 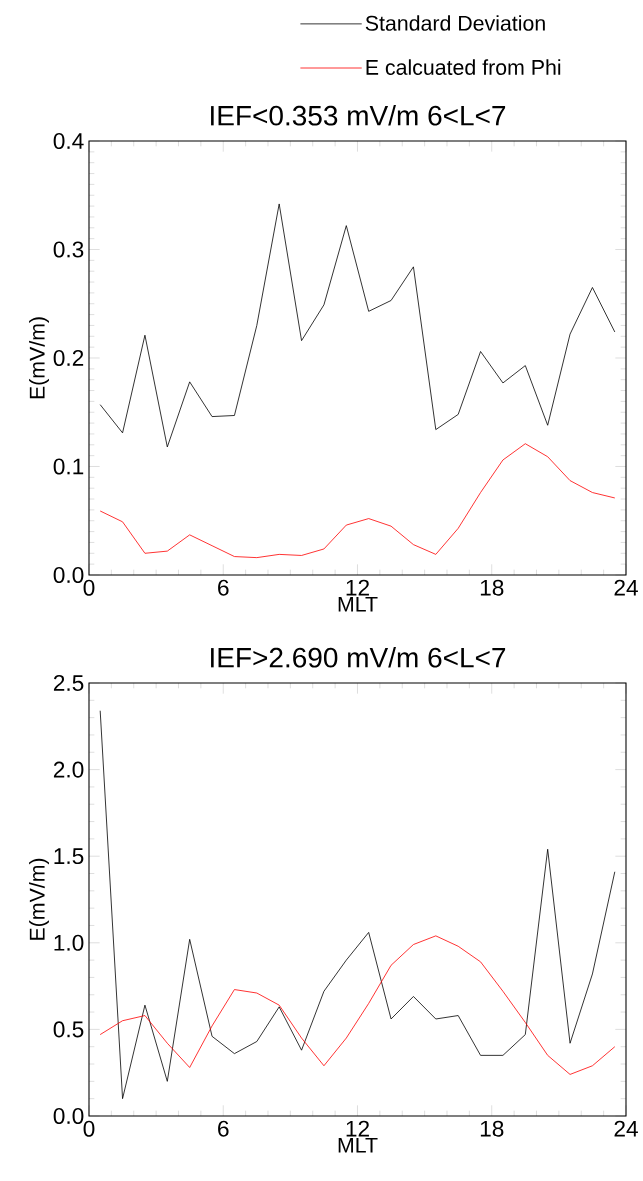 I want to click on y-tick-label: 2.0, so click(x=68, y=769).